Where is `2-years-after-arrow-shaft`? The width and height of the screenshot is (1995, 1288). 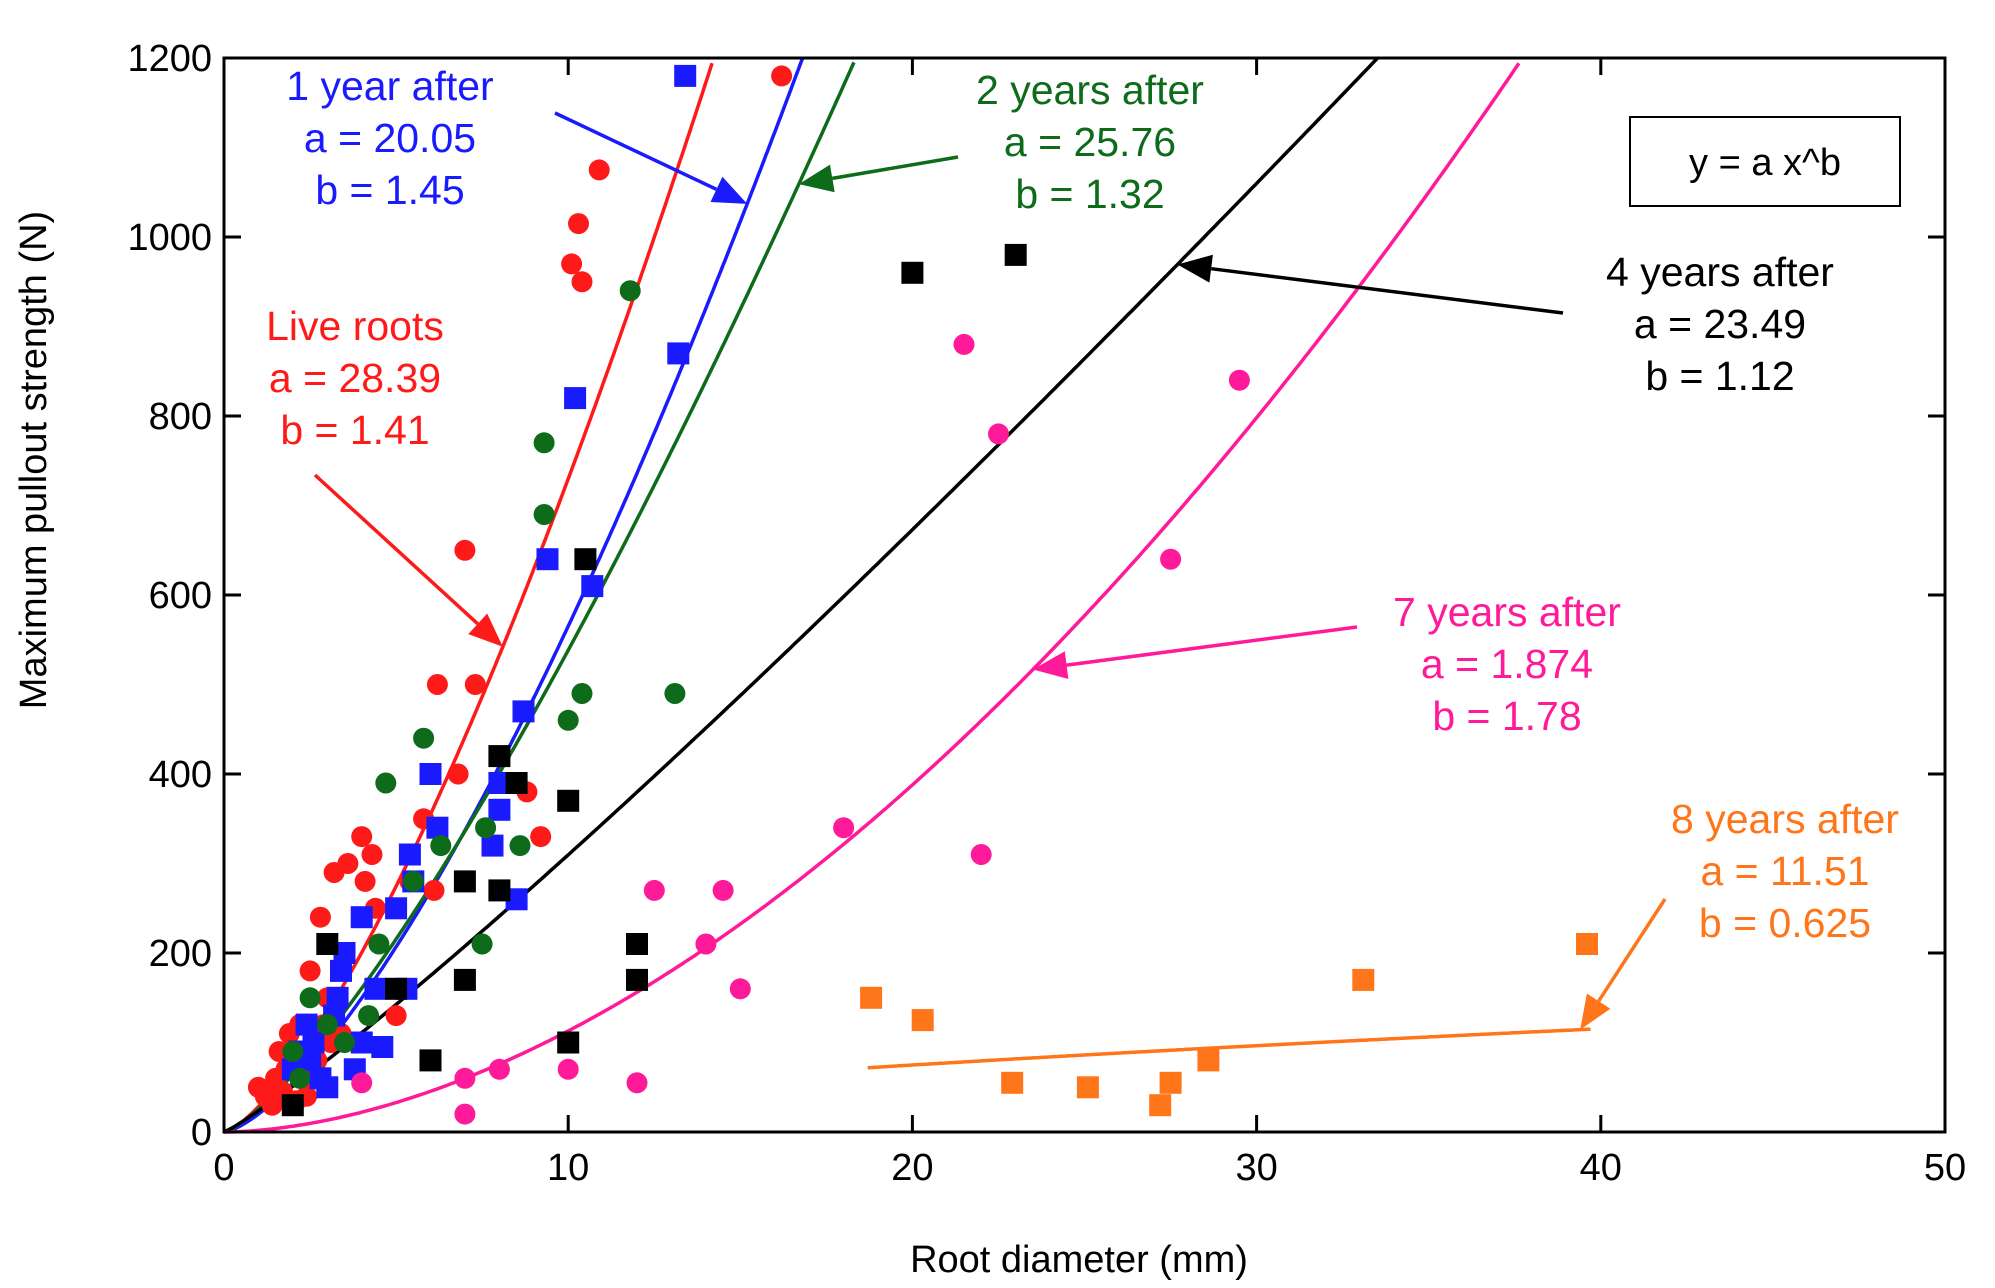 2-years-after-arrow-shaft is located at coordinates (895, 168).